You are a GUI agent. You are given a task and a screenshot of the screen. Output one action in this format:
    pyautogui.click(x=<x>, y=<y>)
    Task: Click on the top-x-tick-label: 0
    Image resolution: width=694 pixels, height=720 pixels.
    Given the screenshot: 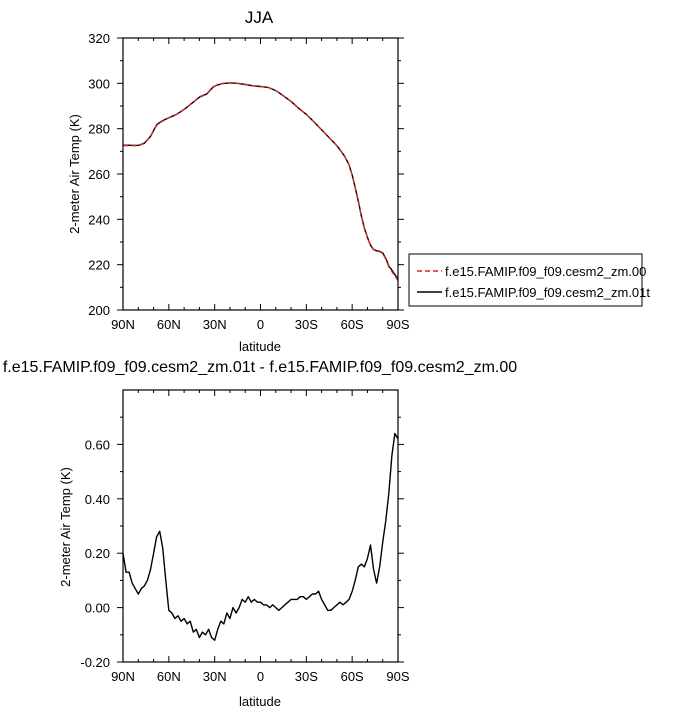 What is the action you would take?
    pyautogui.click(x=260, y=324)
    